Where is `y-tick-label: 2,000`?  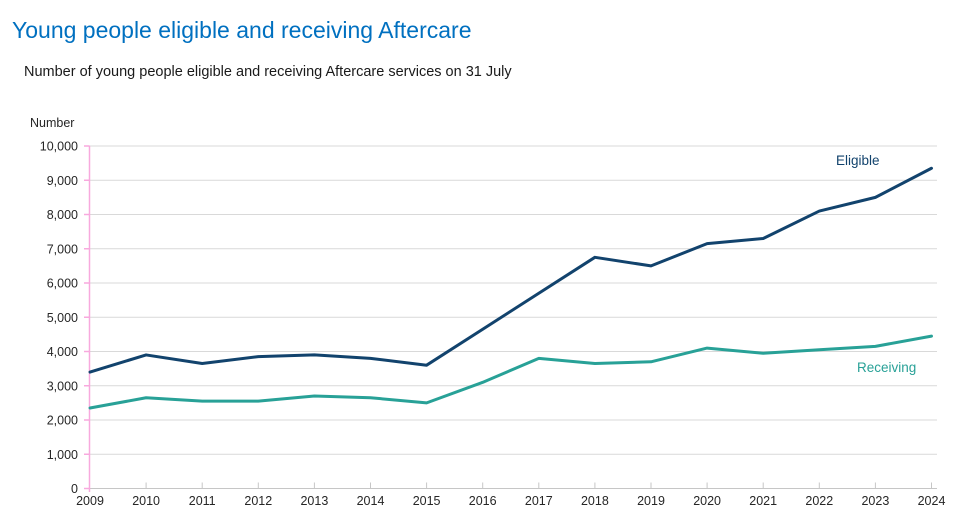
y-tick-label: 2,000 is located at coordinates (62, 421).